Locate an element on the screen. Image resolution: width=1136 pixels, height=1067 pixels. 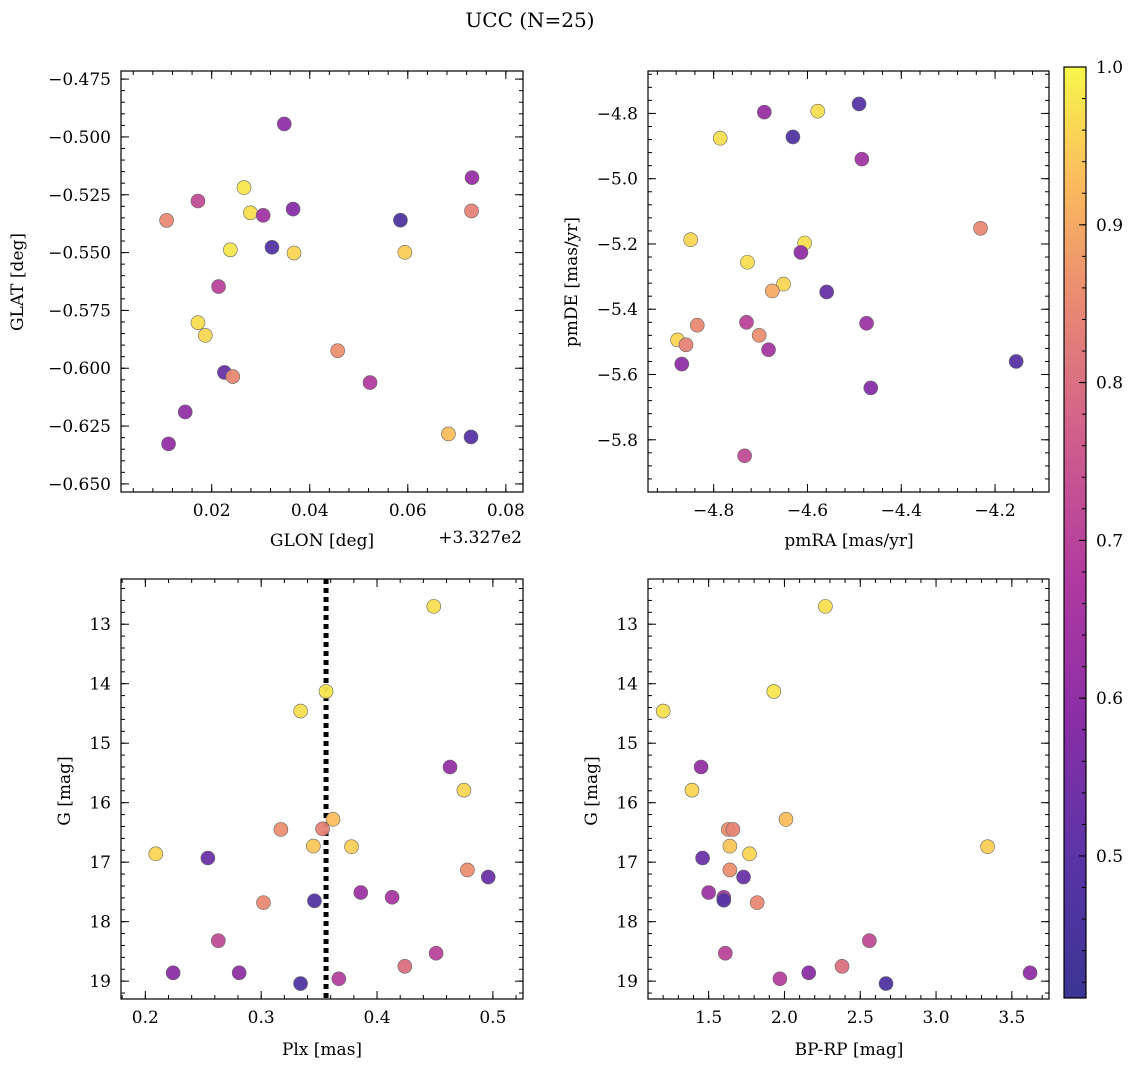
x-axis-label: Plx [mas] is located at coordinates (322, 1050).